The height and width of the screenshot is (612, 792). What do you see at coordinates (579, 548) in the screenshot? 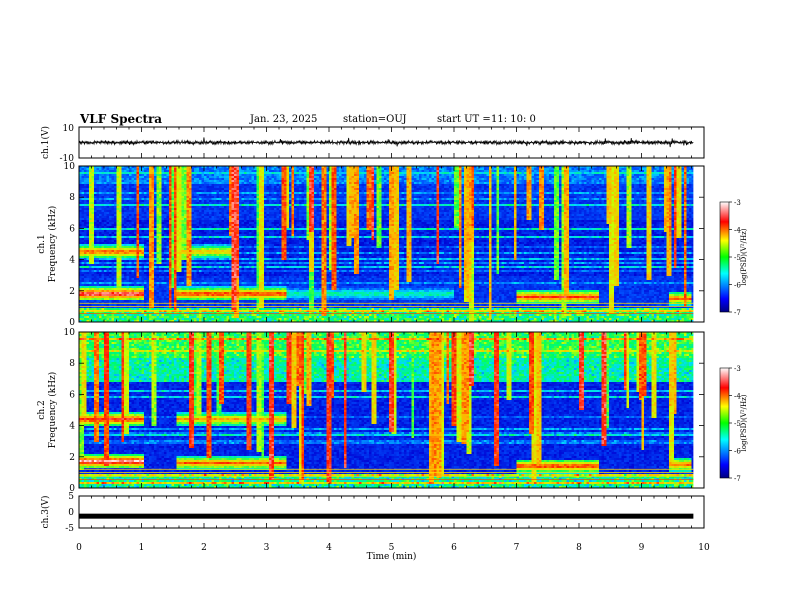
I see `x-tick-label: 8` at bounding box center [579, 548].